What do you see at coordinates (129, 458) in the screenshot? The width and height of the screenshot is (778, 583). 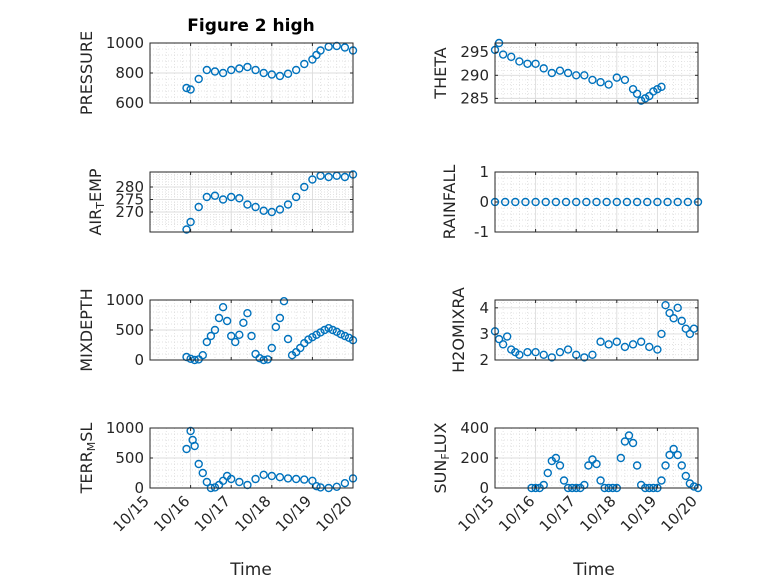 I see `y-tick-label: 500` at bounding box center [129, 458].